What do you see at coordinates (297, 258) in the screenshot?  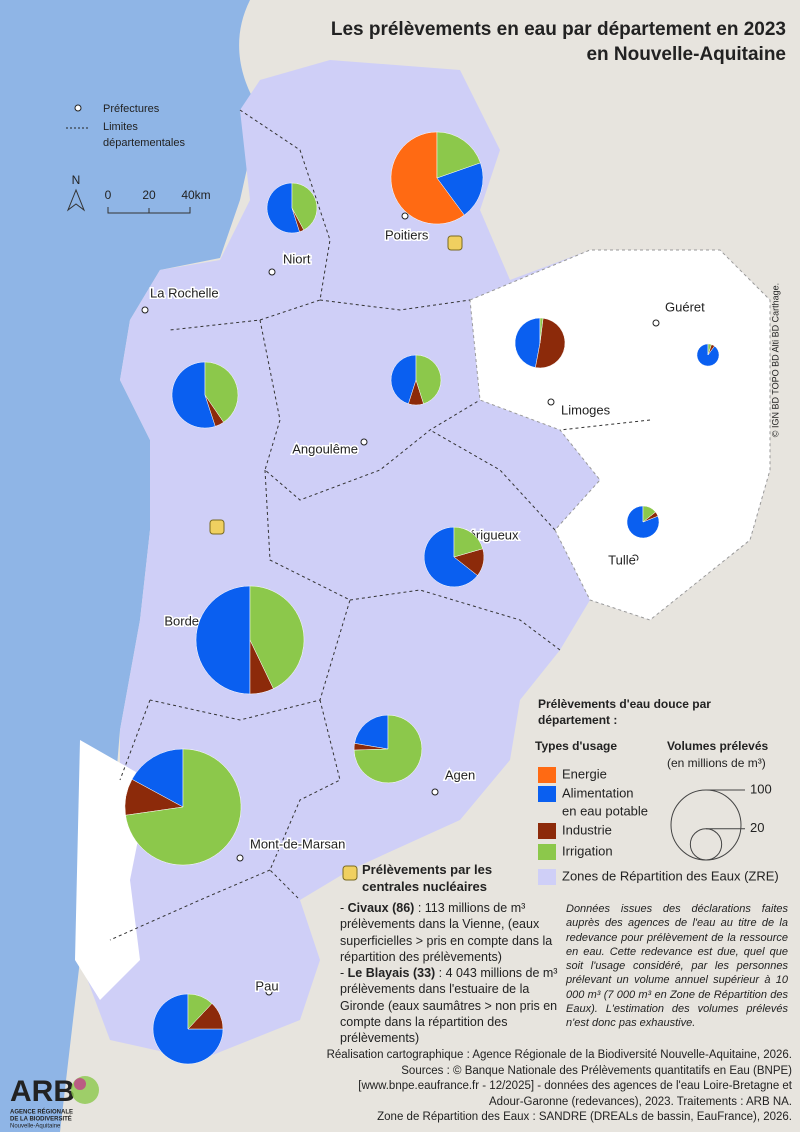 I see `city-label: Niort` at bounding box center [297, 258].